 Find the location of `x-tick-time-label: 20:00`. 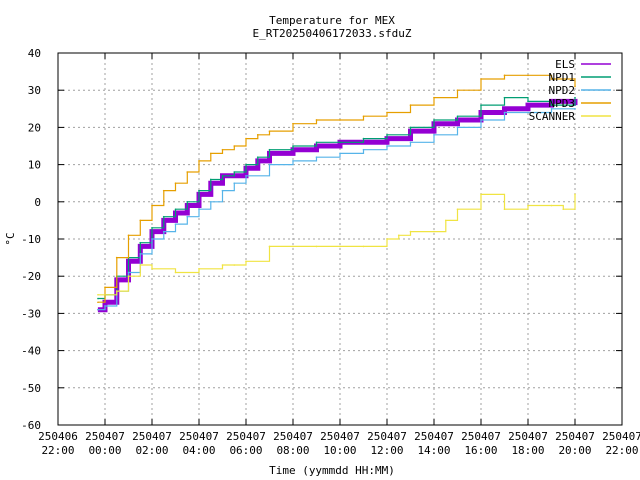

x-tick-time-label: 20:00 is located at coordinates (574, 450).